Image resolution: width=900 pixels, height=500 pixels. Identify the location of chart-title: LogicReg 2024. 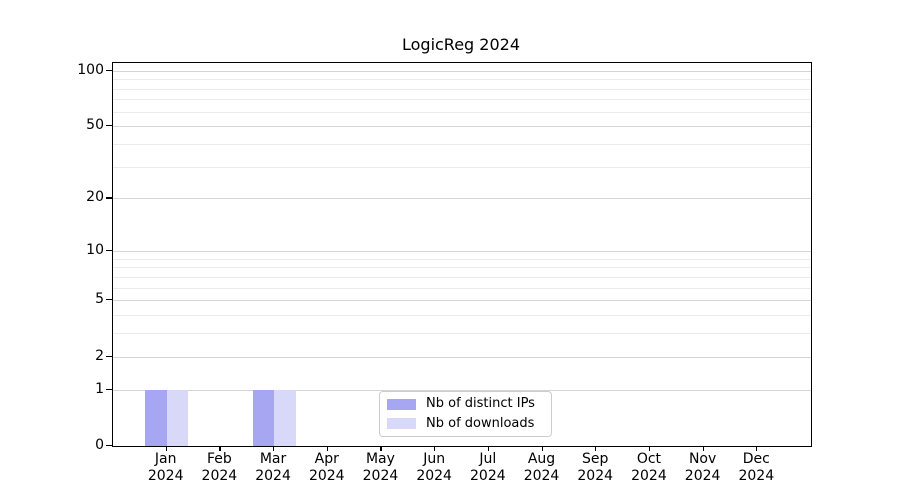
(461, 44).